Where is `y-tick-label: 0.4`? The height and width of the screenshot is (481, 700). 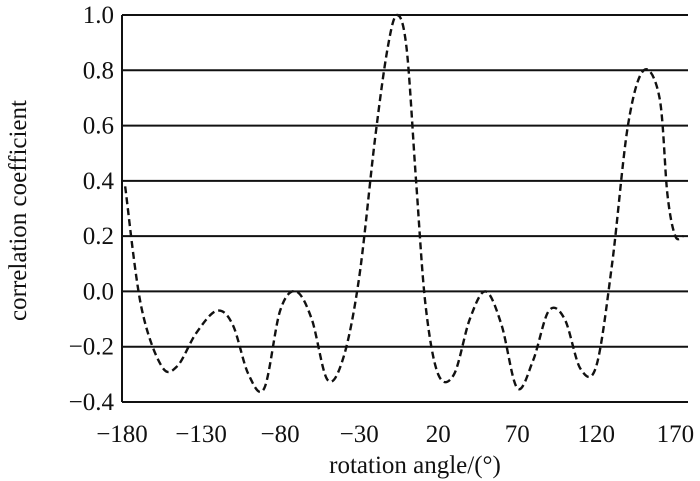
y-tick-label: 0.4 is located at coordinates (99, 181).